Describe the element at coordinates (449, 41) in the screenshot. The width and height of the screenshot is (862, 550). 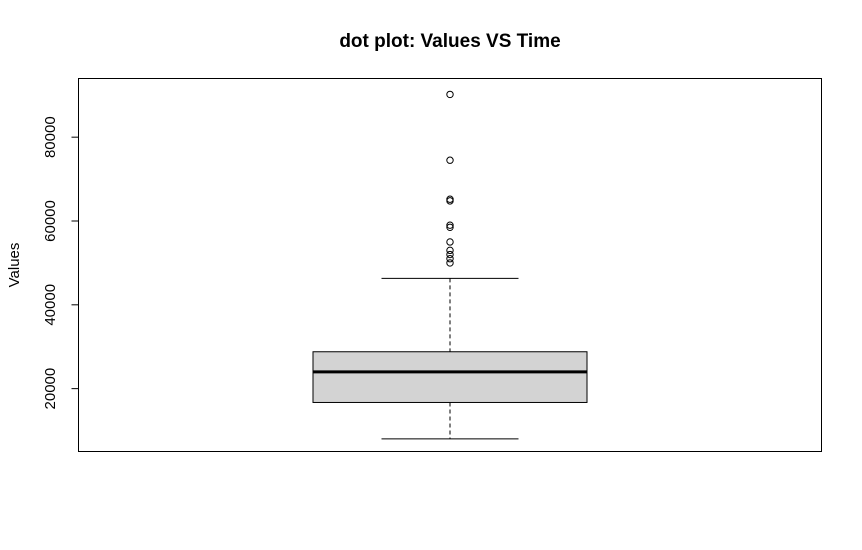
I see `chart-title: dot plot: Values VS Time` at that location.